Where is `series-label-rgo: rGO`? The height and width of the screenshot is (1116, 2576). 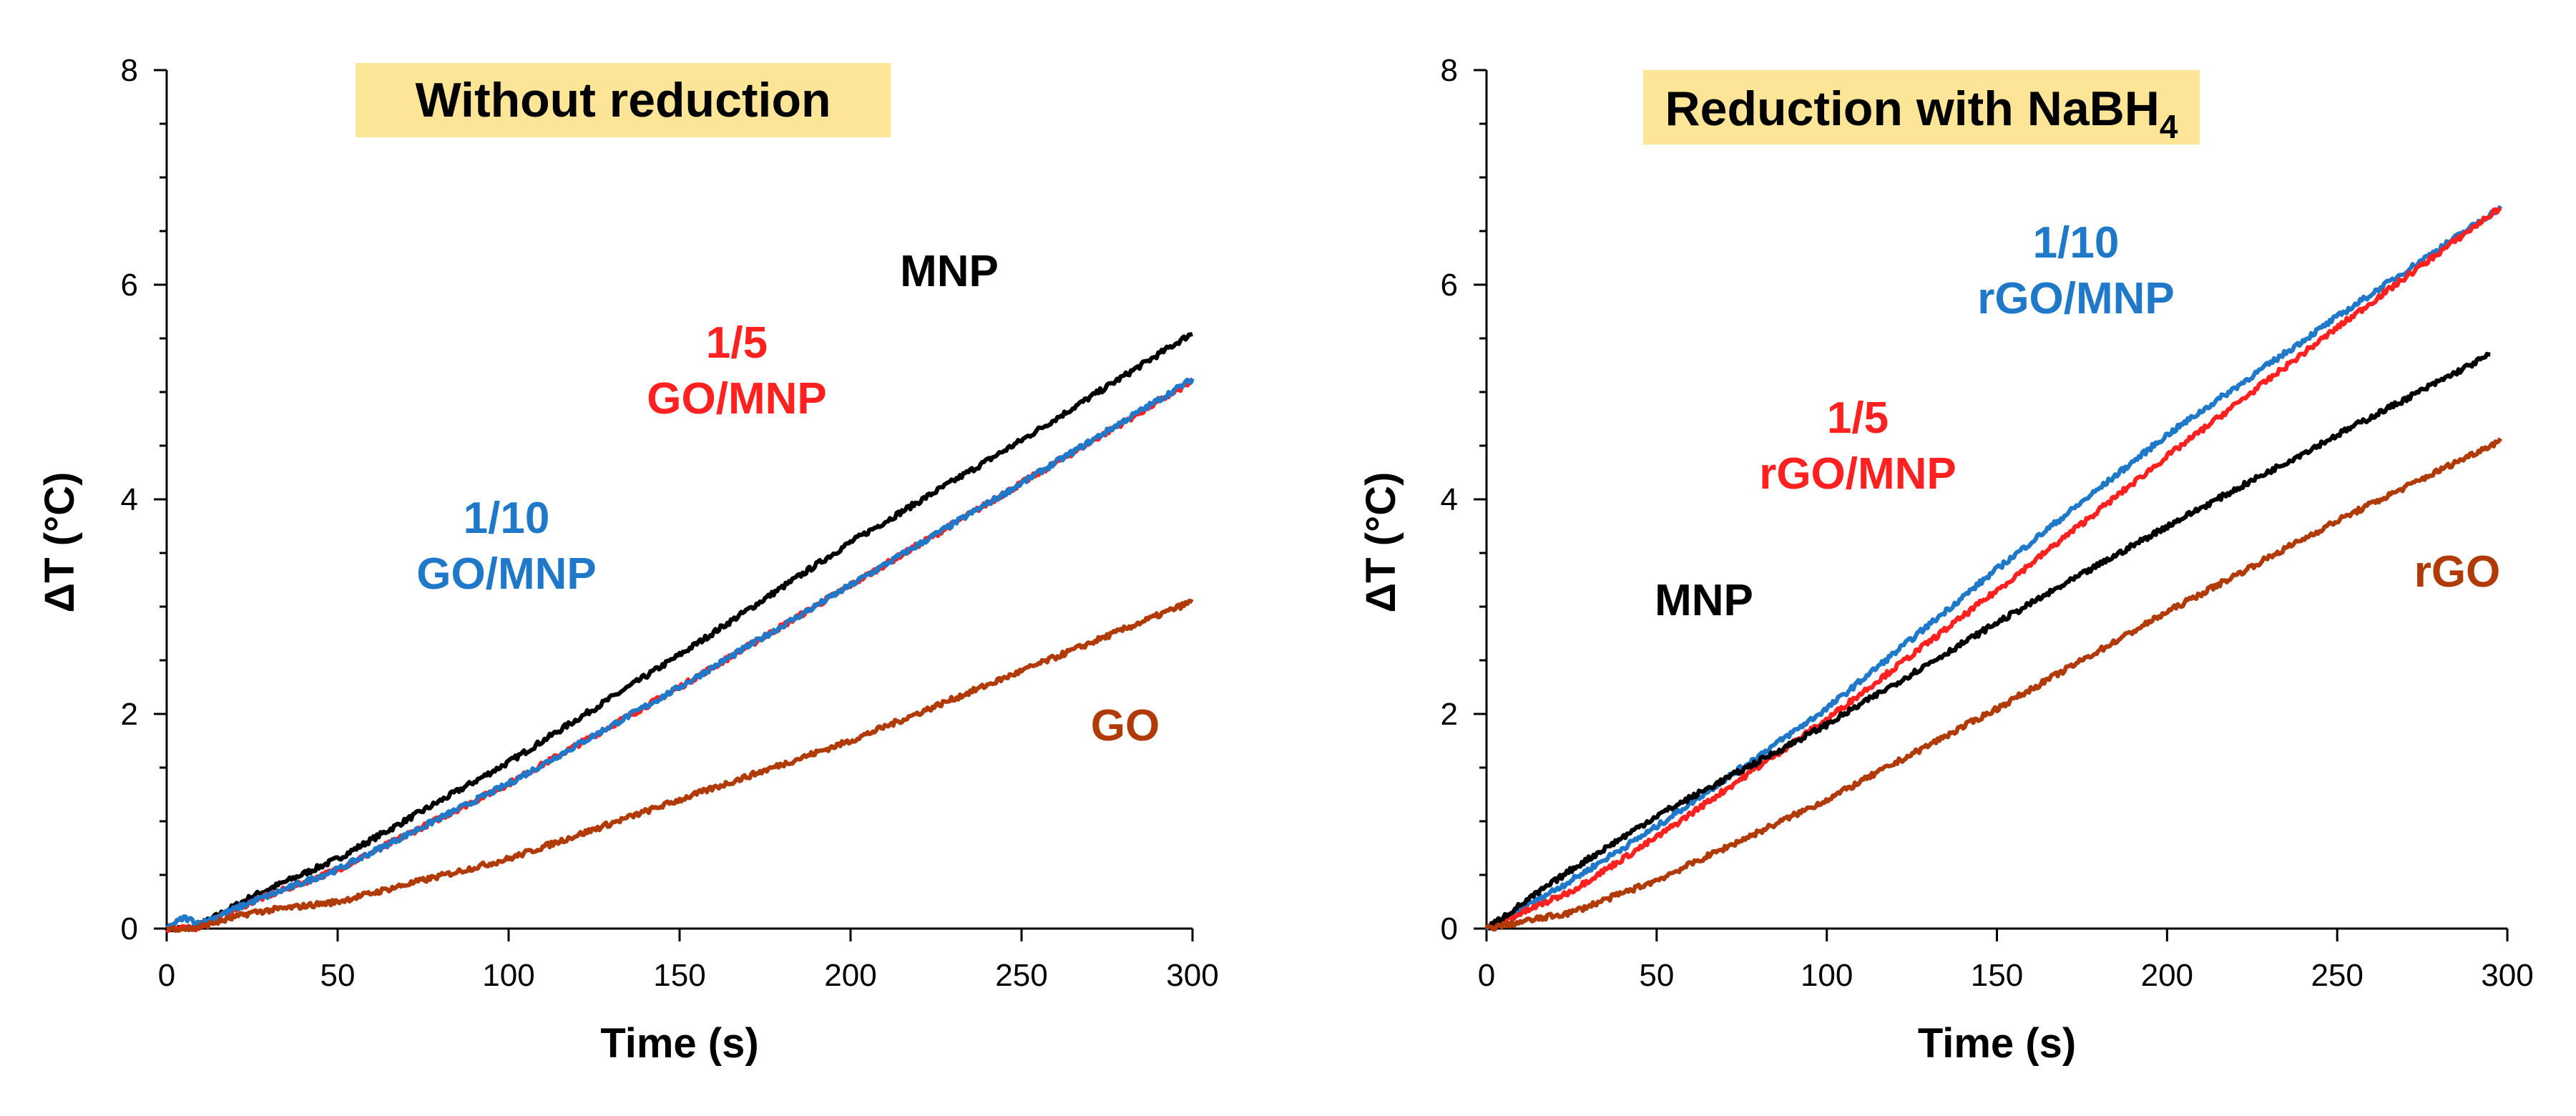
series-label-rgo: rGO is located at coordinates (2457, 572).